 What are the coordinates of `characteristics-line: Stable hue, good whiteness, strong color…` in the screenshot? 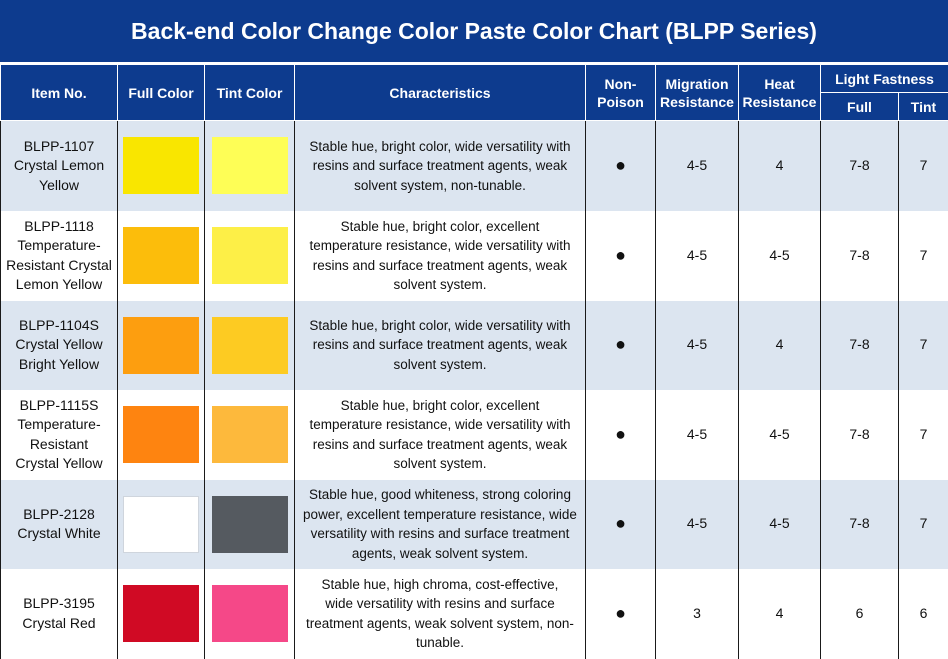 It's located at (440, 494).